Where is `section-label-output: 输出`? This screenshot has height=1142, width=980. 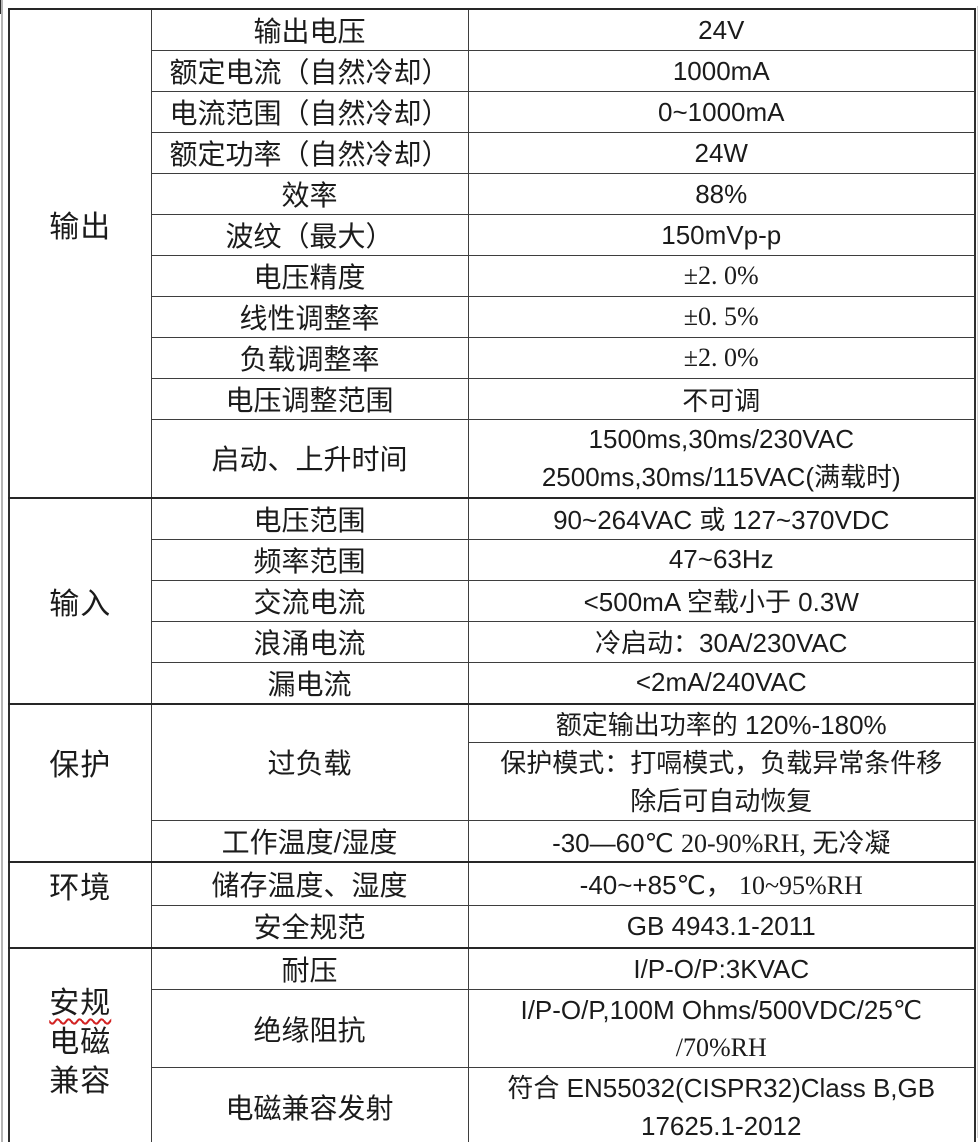
section-label-output: 输出 is located at coordinates (80, 253).